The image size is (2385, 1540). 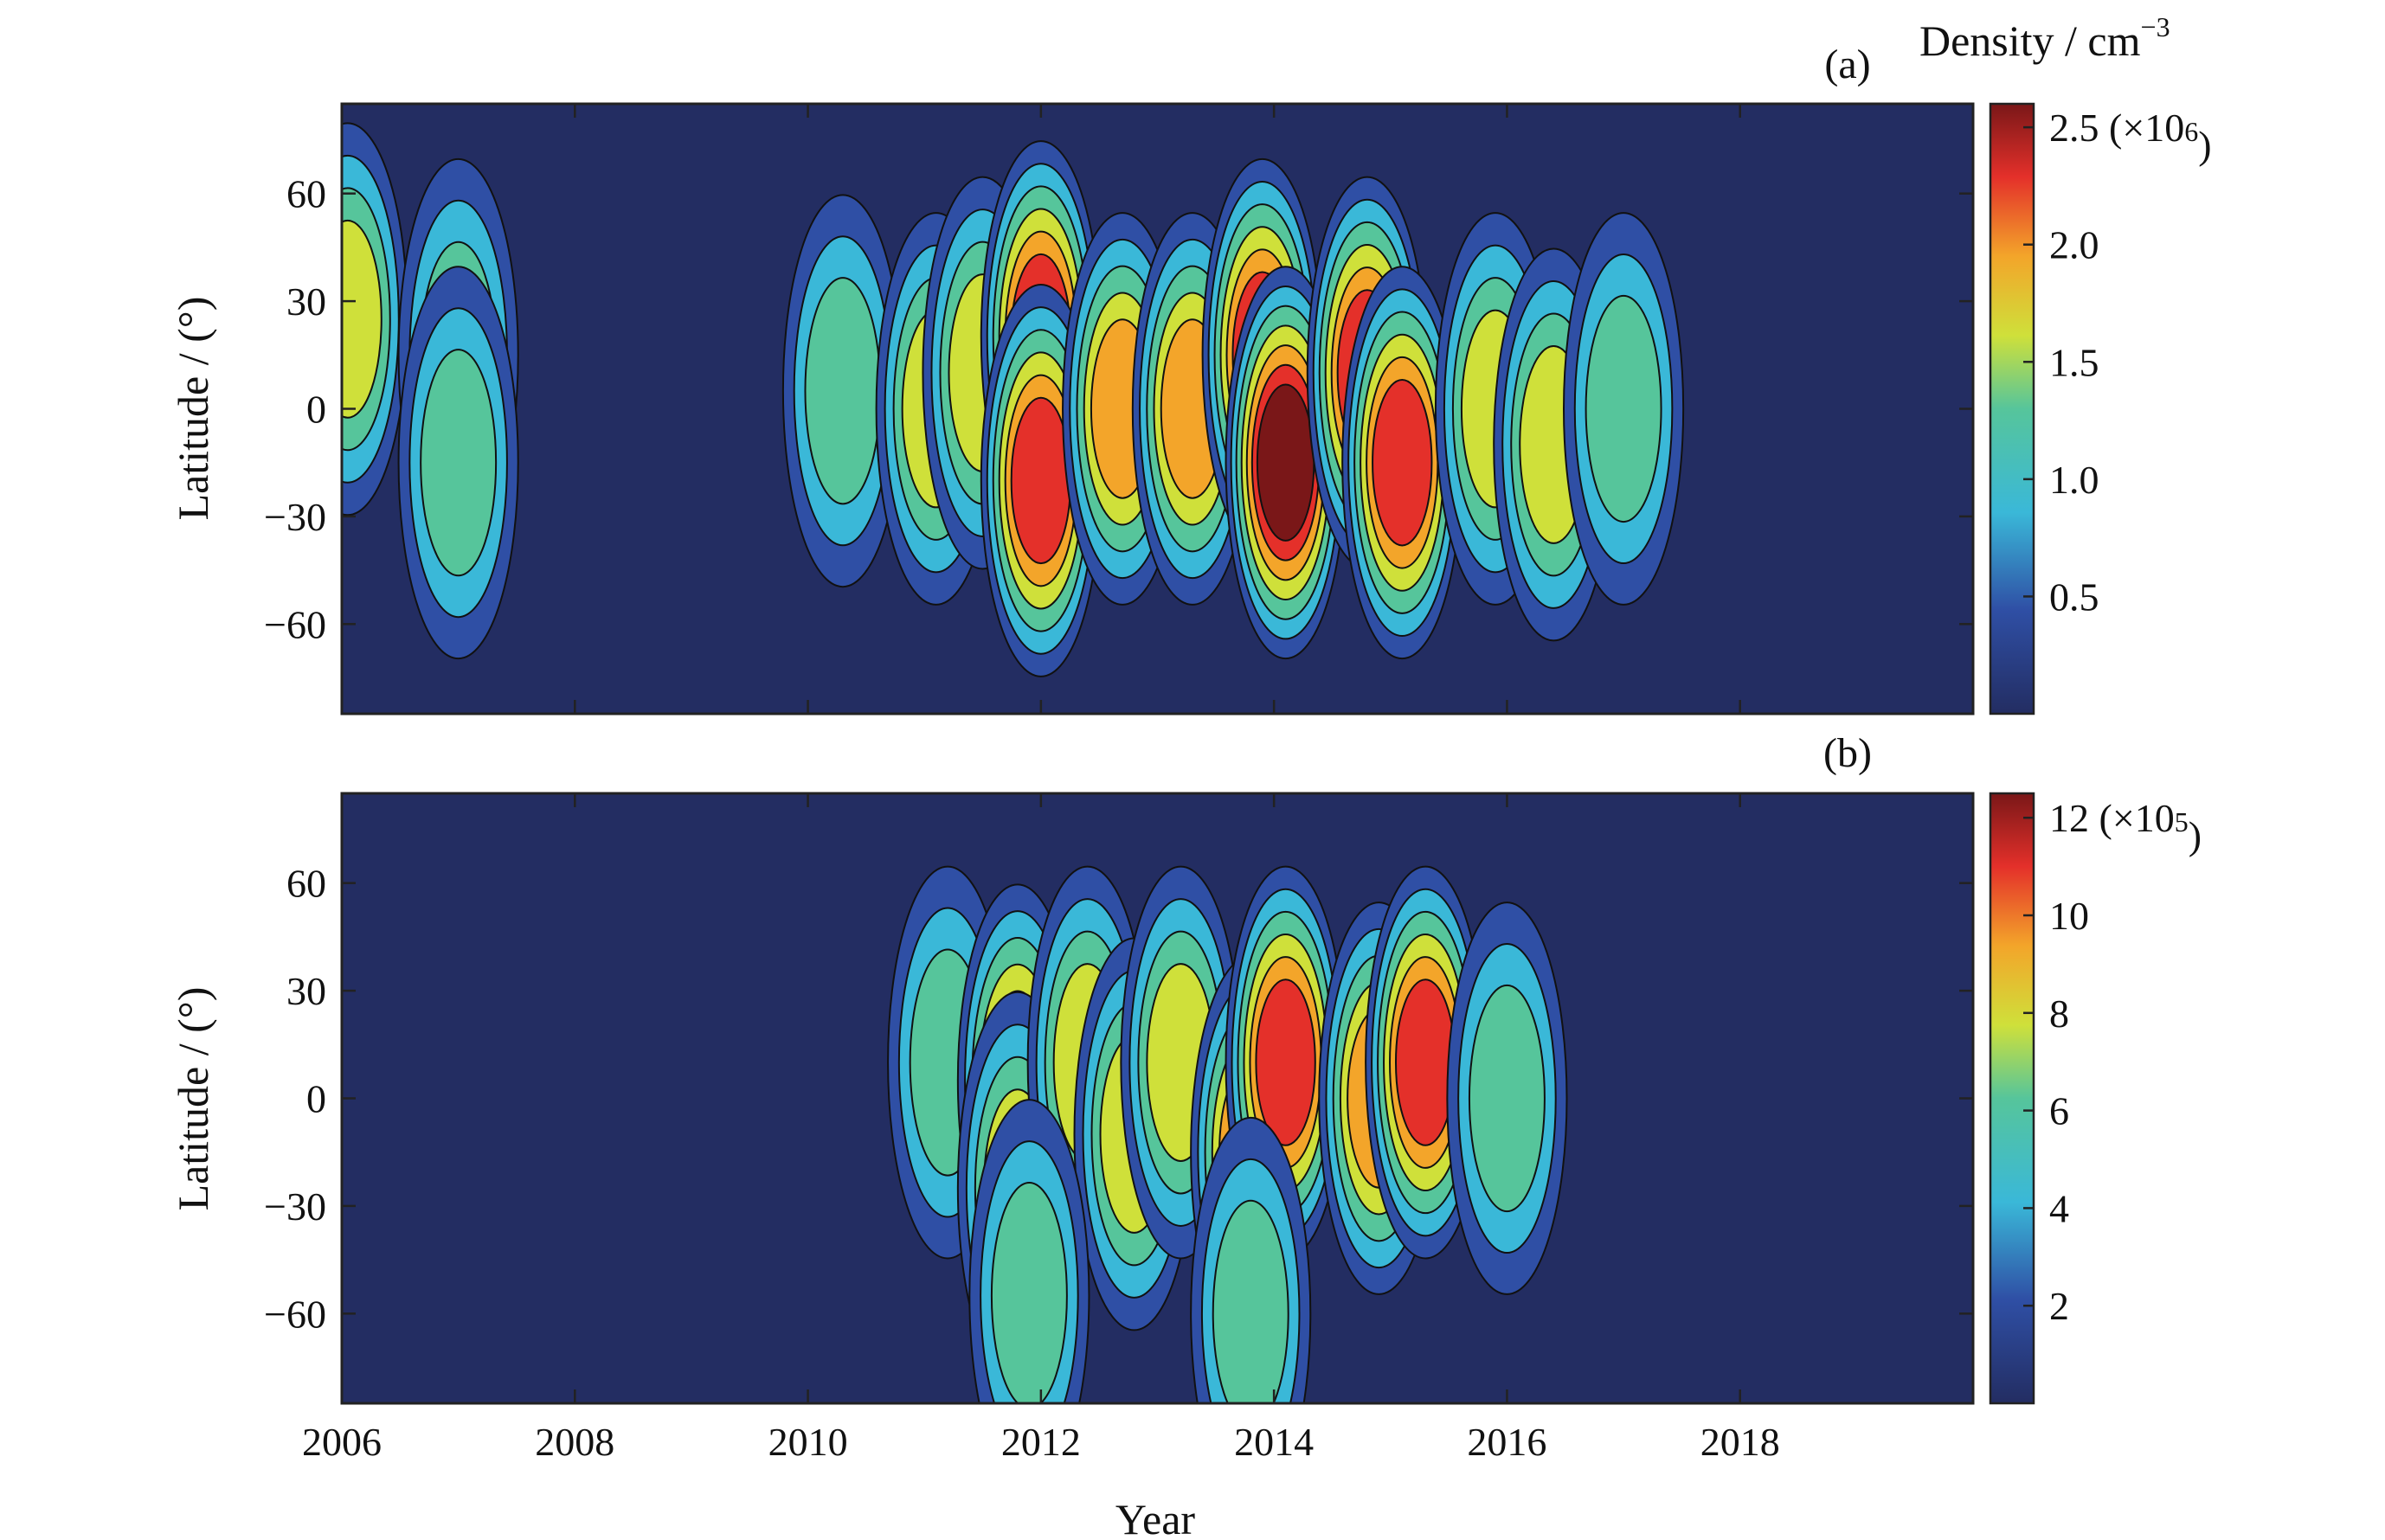 I want to click on colorbar-tick-label: 2.5 (×106), so click(x=2130, y=136).